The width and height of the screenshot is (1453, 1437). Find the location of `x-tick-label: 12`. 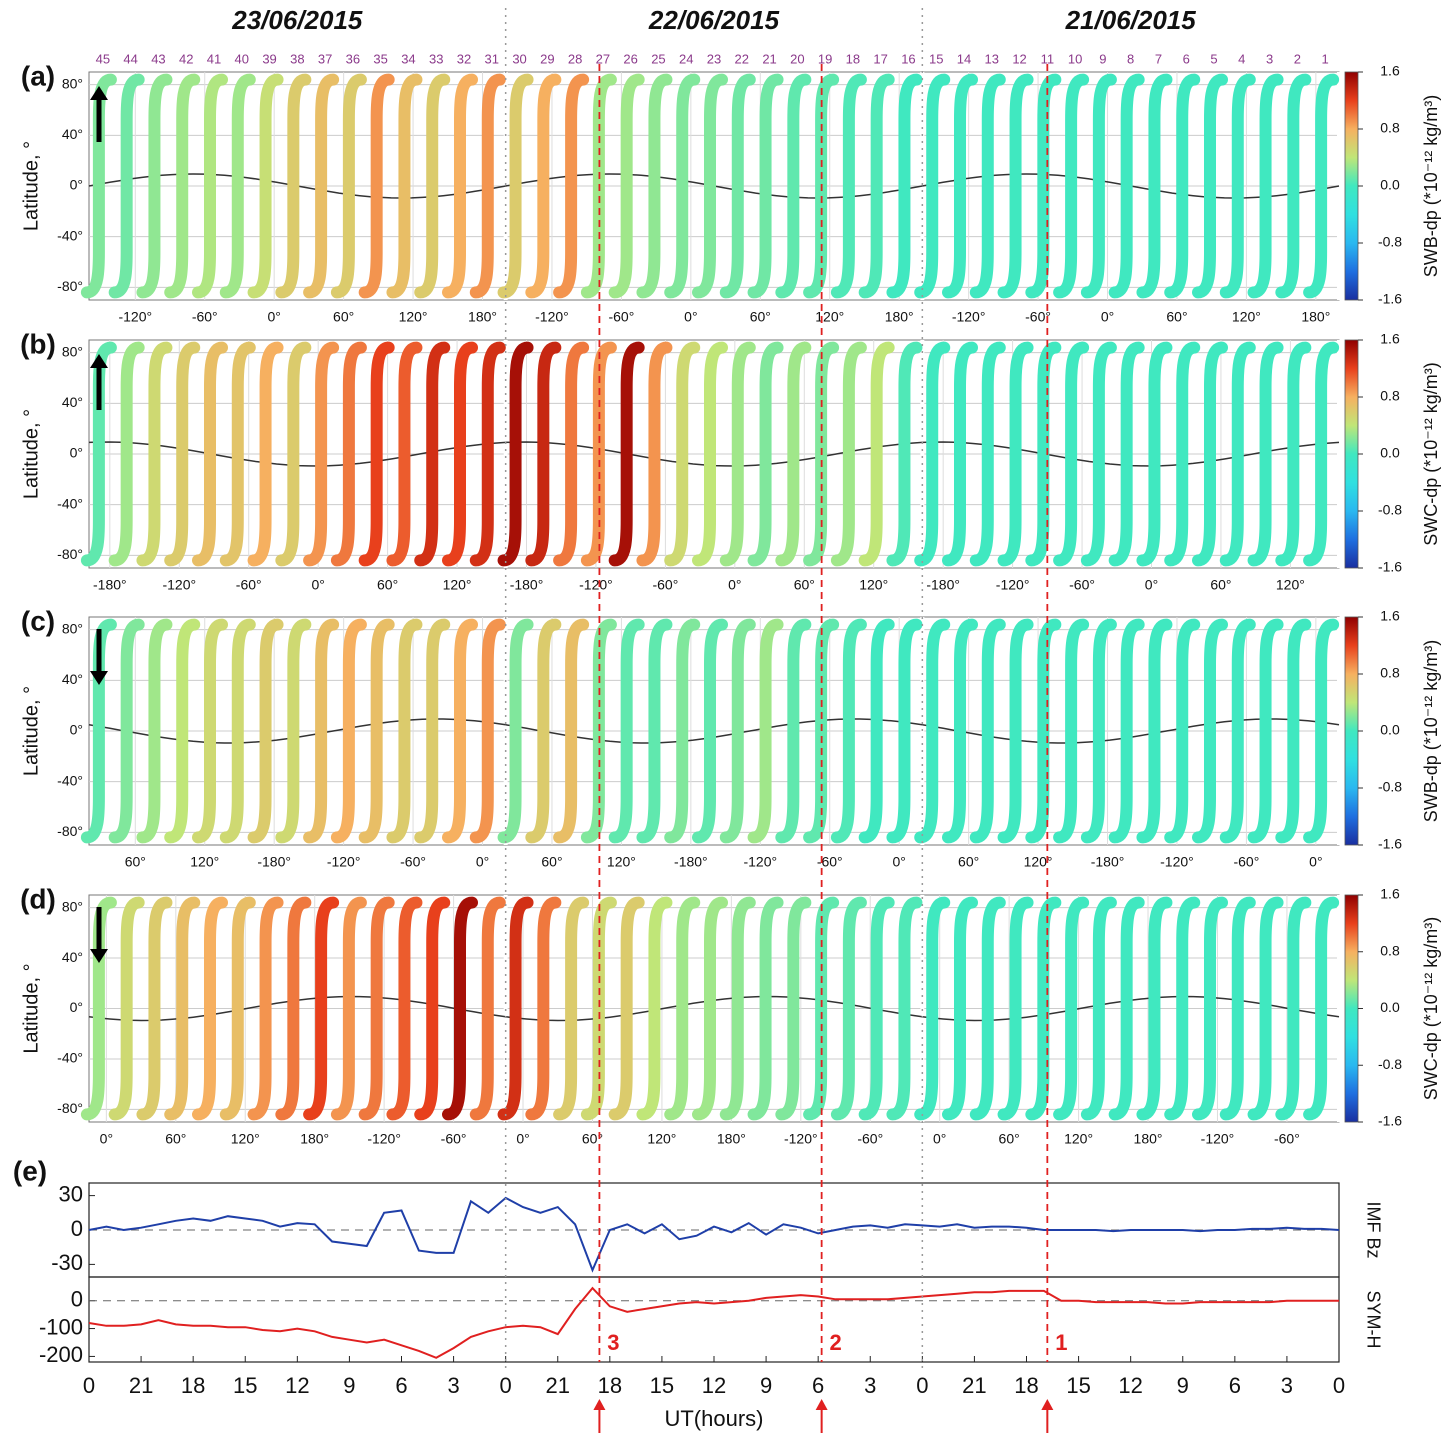

x-tick-label: 12 is located at coordinates (1130, 1385).